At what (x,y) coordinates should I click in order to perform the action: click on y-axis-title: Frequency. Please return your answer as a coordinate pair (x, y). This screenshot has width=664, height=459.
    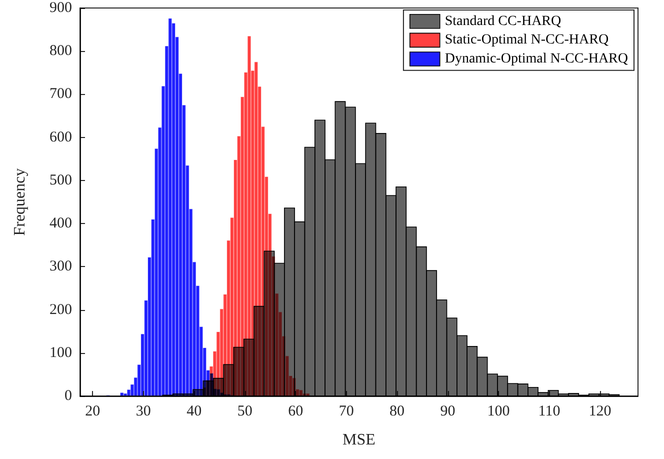
    Looking at the image, I should click on (20, 202).